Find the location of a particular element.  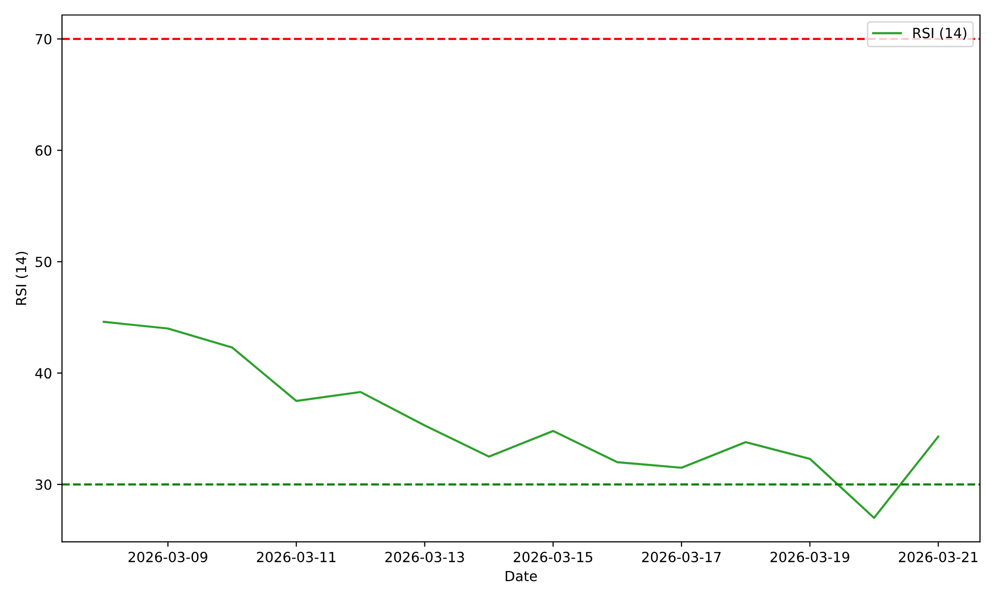

x-tick-label: 2026-03-11 is located at coordinates (296, 557).